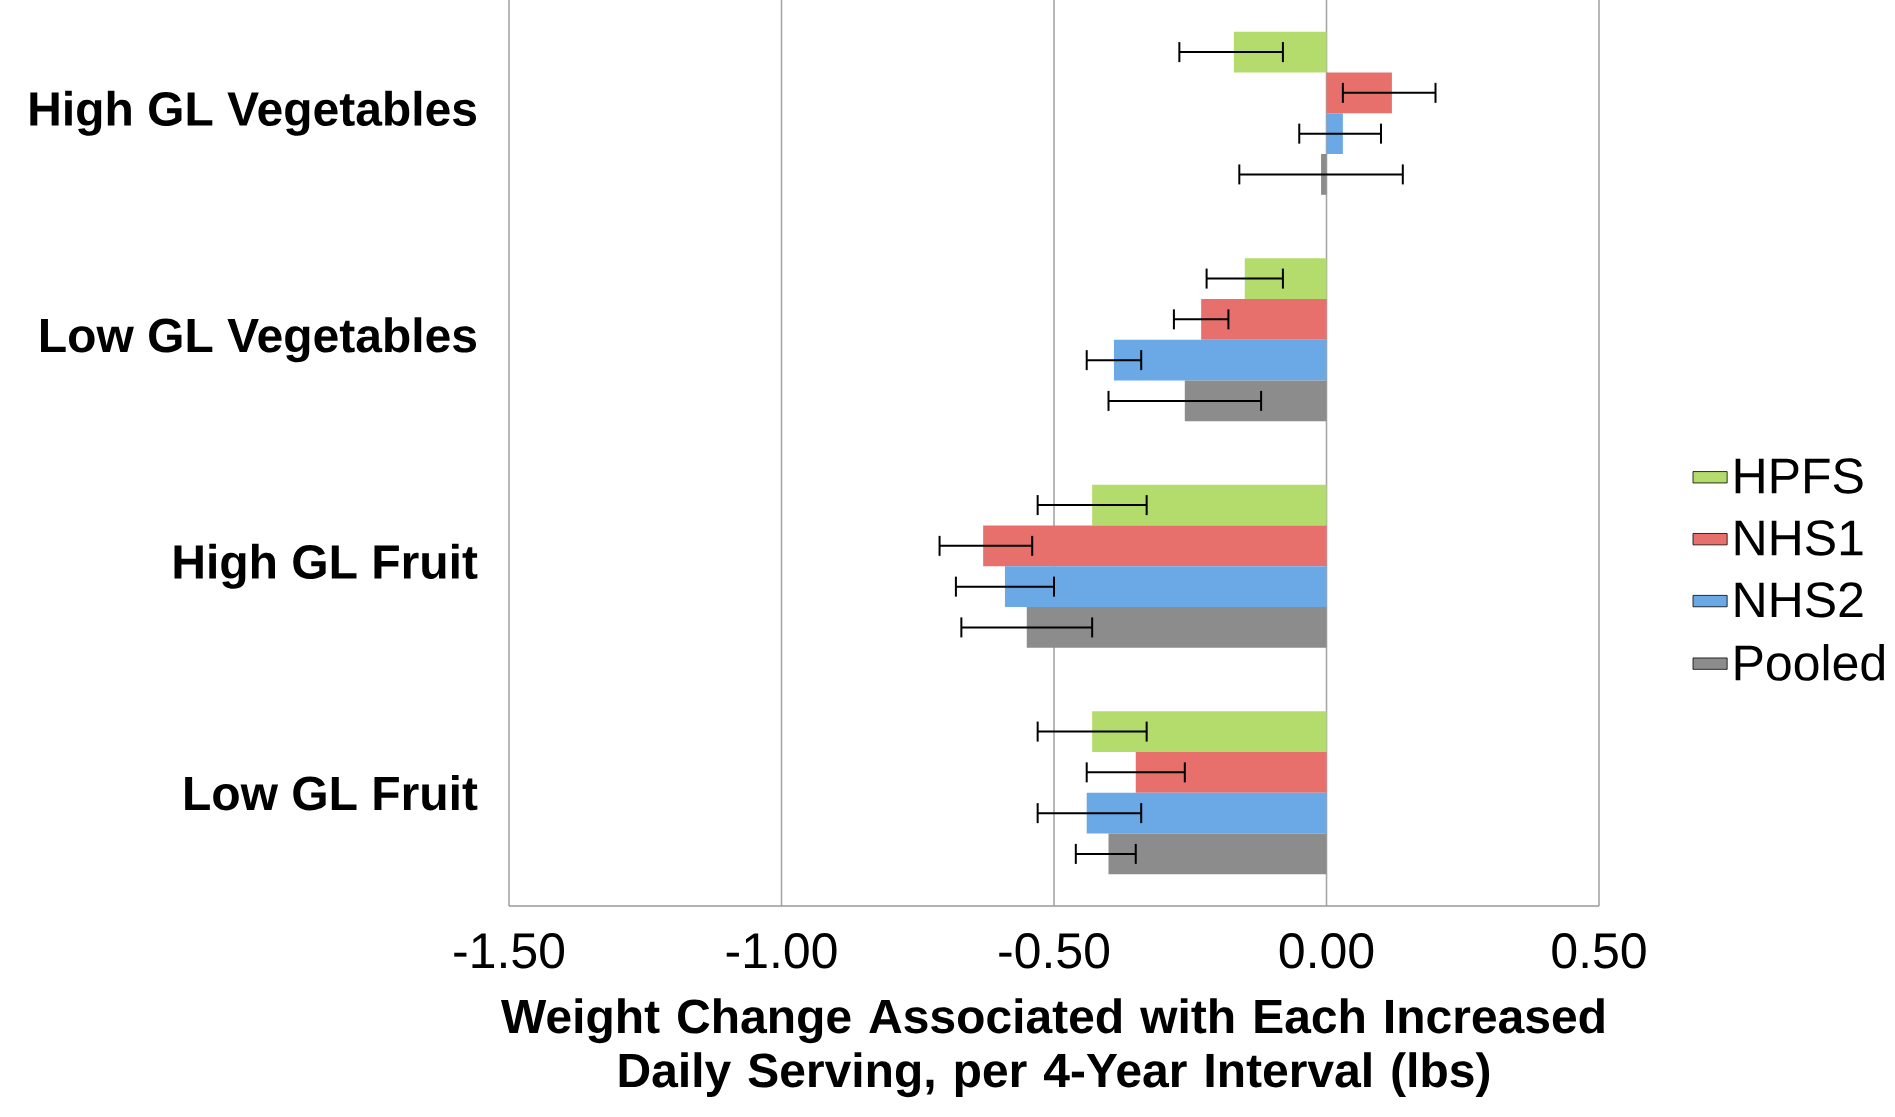  Describe the element at coordinates (1799, 476) in the screenshot. I see `legend-label: HPFS` at that location.